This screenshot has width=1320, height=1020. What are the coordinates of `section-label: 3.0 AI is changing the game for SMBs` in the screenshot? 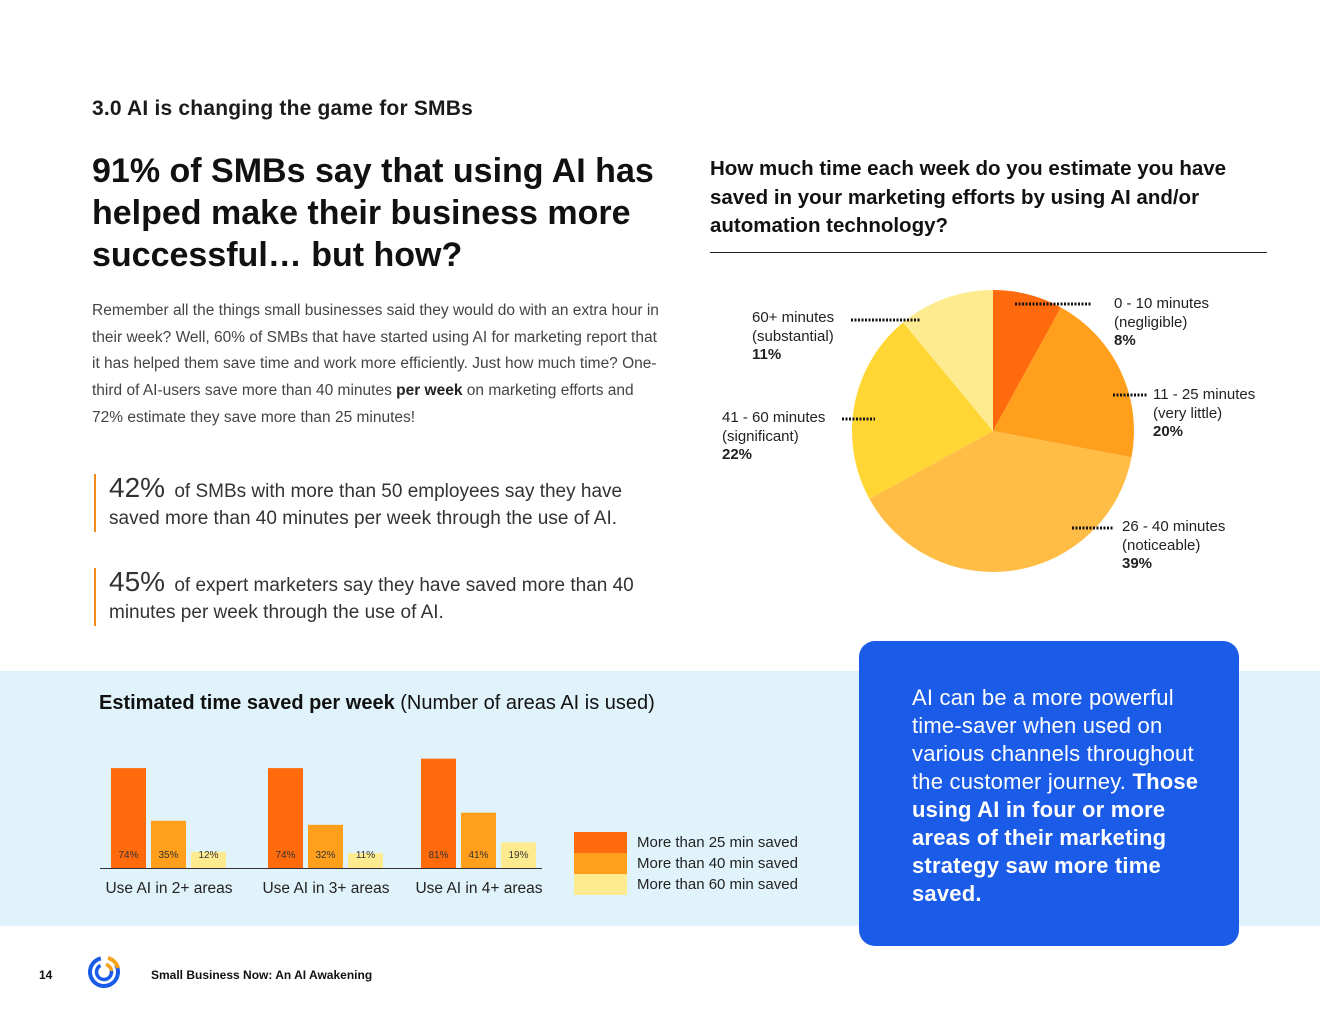 It's located at (282, 108).